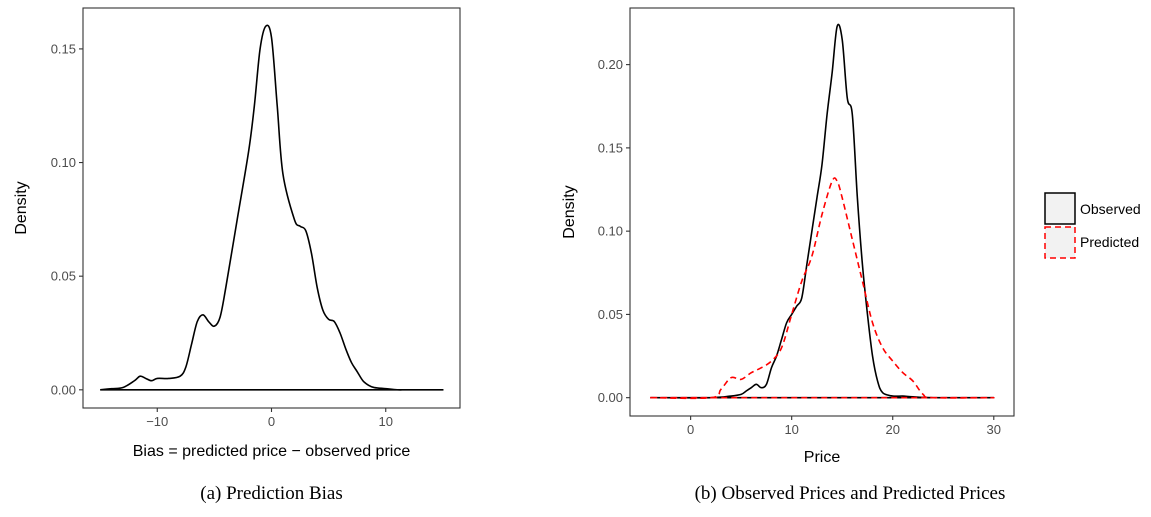 This screenshot has height=517, width=1151. I want to click on chart-b-caption: (b) Observed Prices and Predicted Prices, so click(850, 493).